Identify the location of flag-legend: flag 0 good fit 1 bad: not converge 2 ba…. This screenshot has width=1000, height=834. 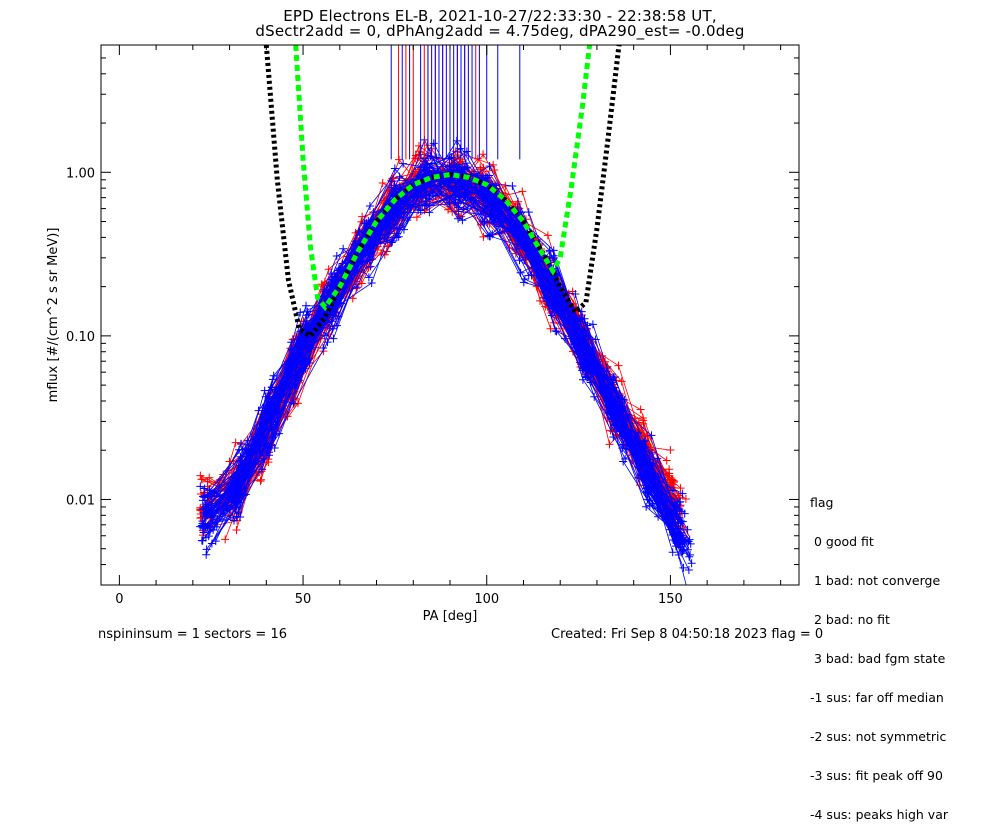
(879, 652).